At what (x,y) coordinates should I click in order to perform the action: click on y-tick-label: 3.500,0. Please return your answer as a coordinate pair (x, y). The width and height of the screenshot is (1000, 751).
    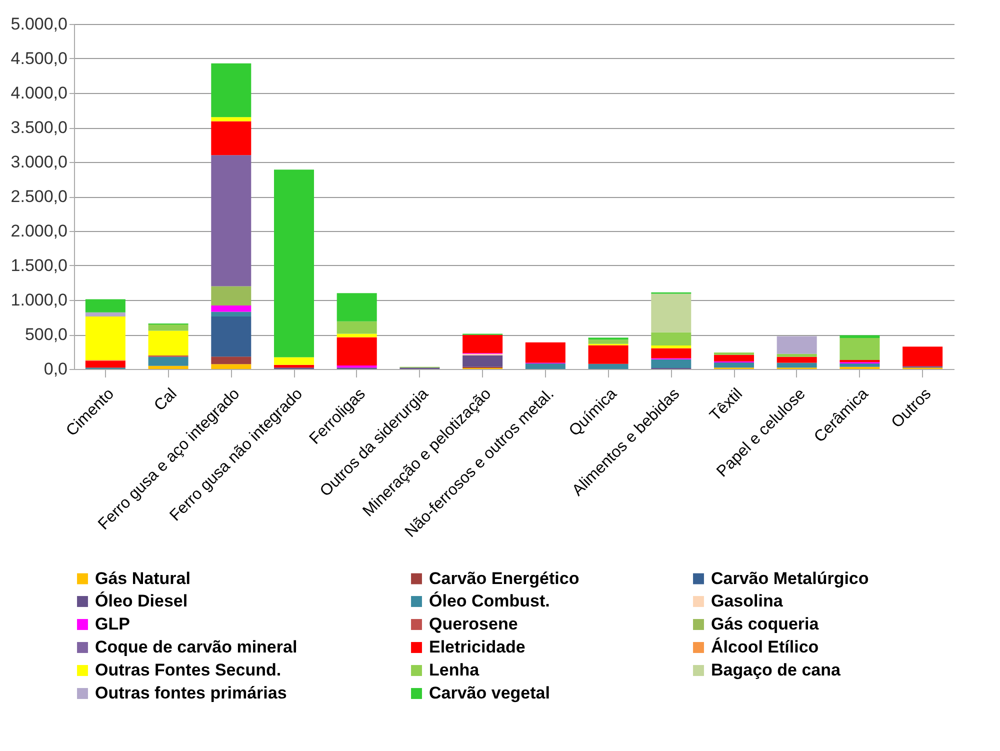
    Looking at the image, I should click on (39, 127).